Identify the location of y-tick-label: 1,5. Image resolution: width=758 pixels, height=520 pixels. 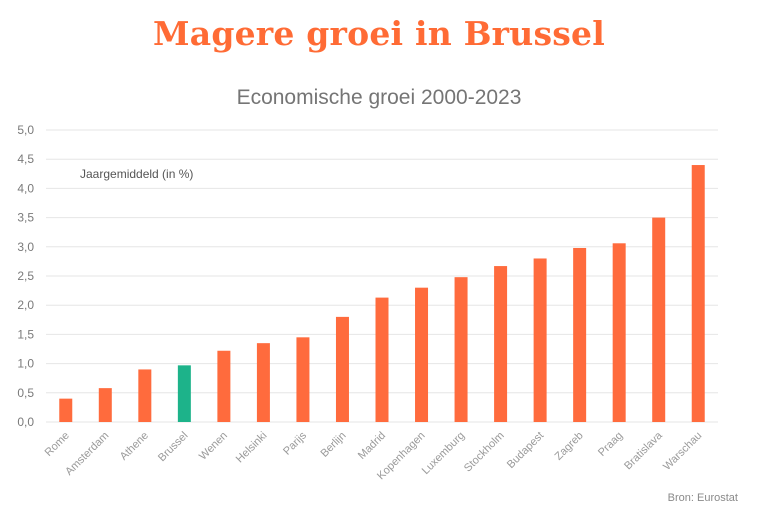
(25, 334).